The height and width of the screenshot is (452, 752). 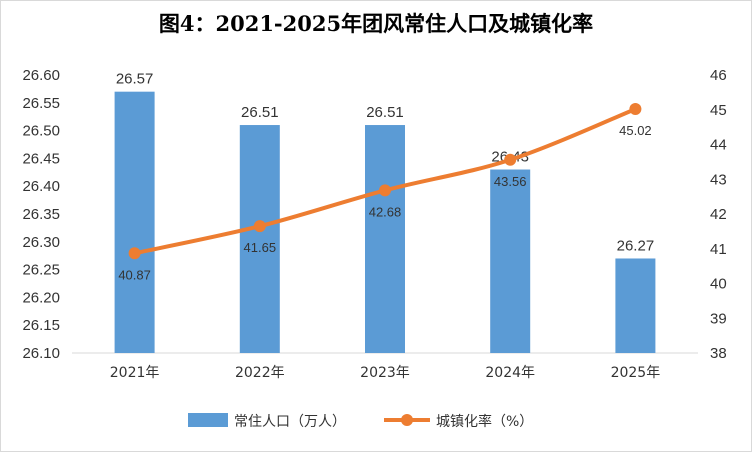 What do you see at coordinates (41, 158) in the screenshot?
I see `left-tick-label: 26.45` at bounding box center [41, 158].